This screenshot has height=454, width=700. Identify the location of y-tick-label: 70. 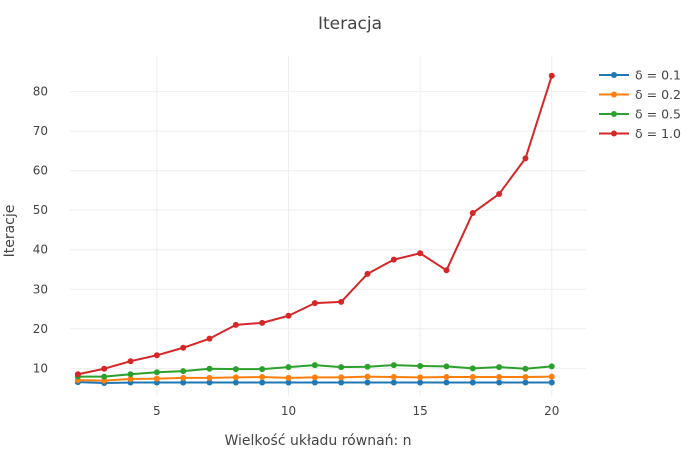
(40, 131).